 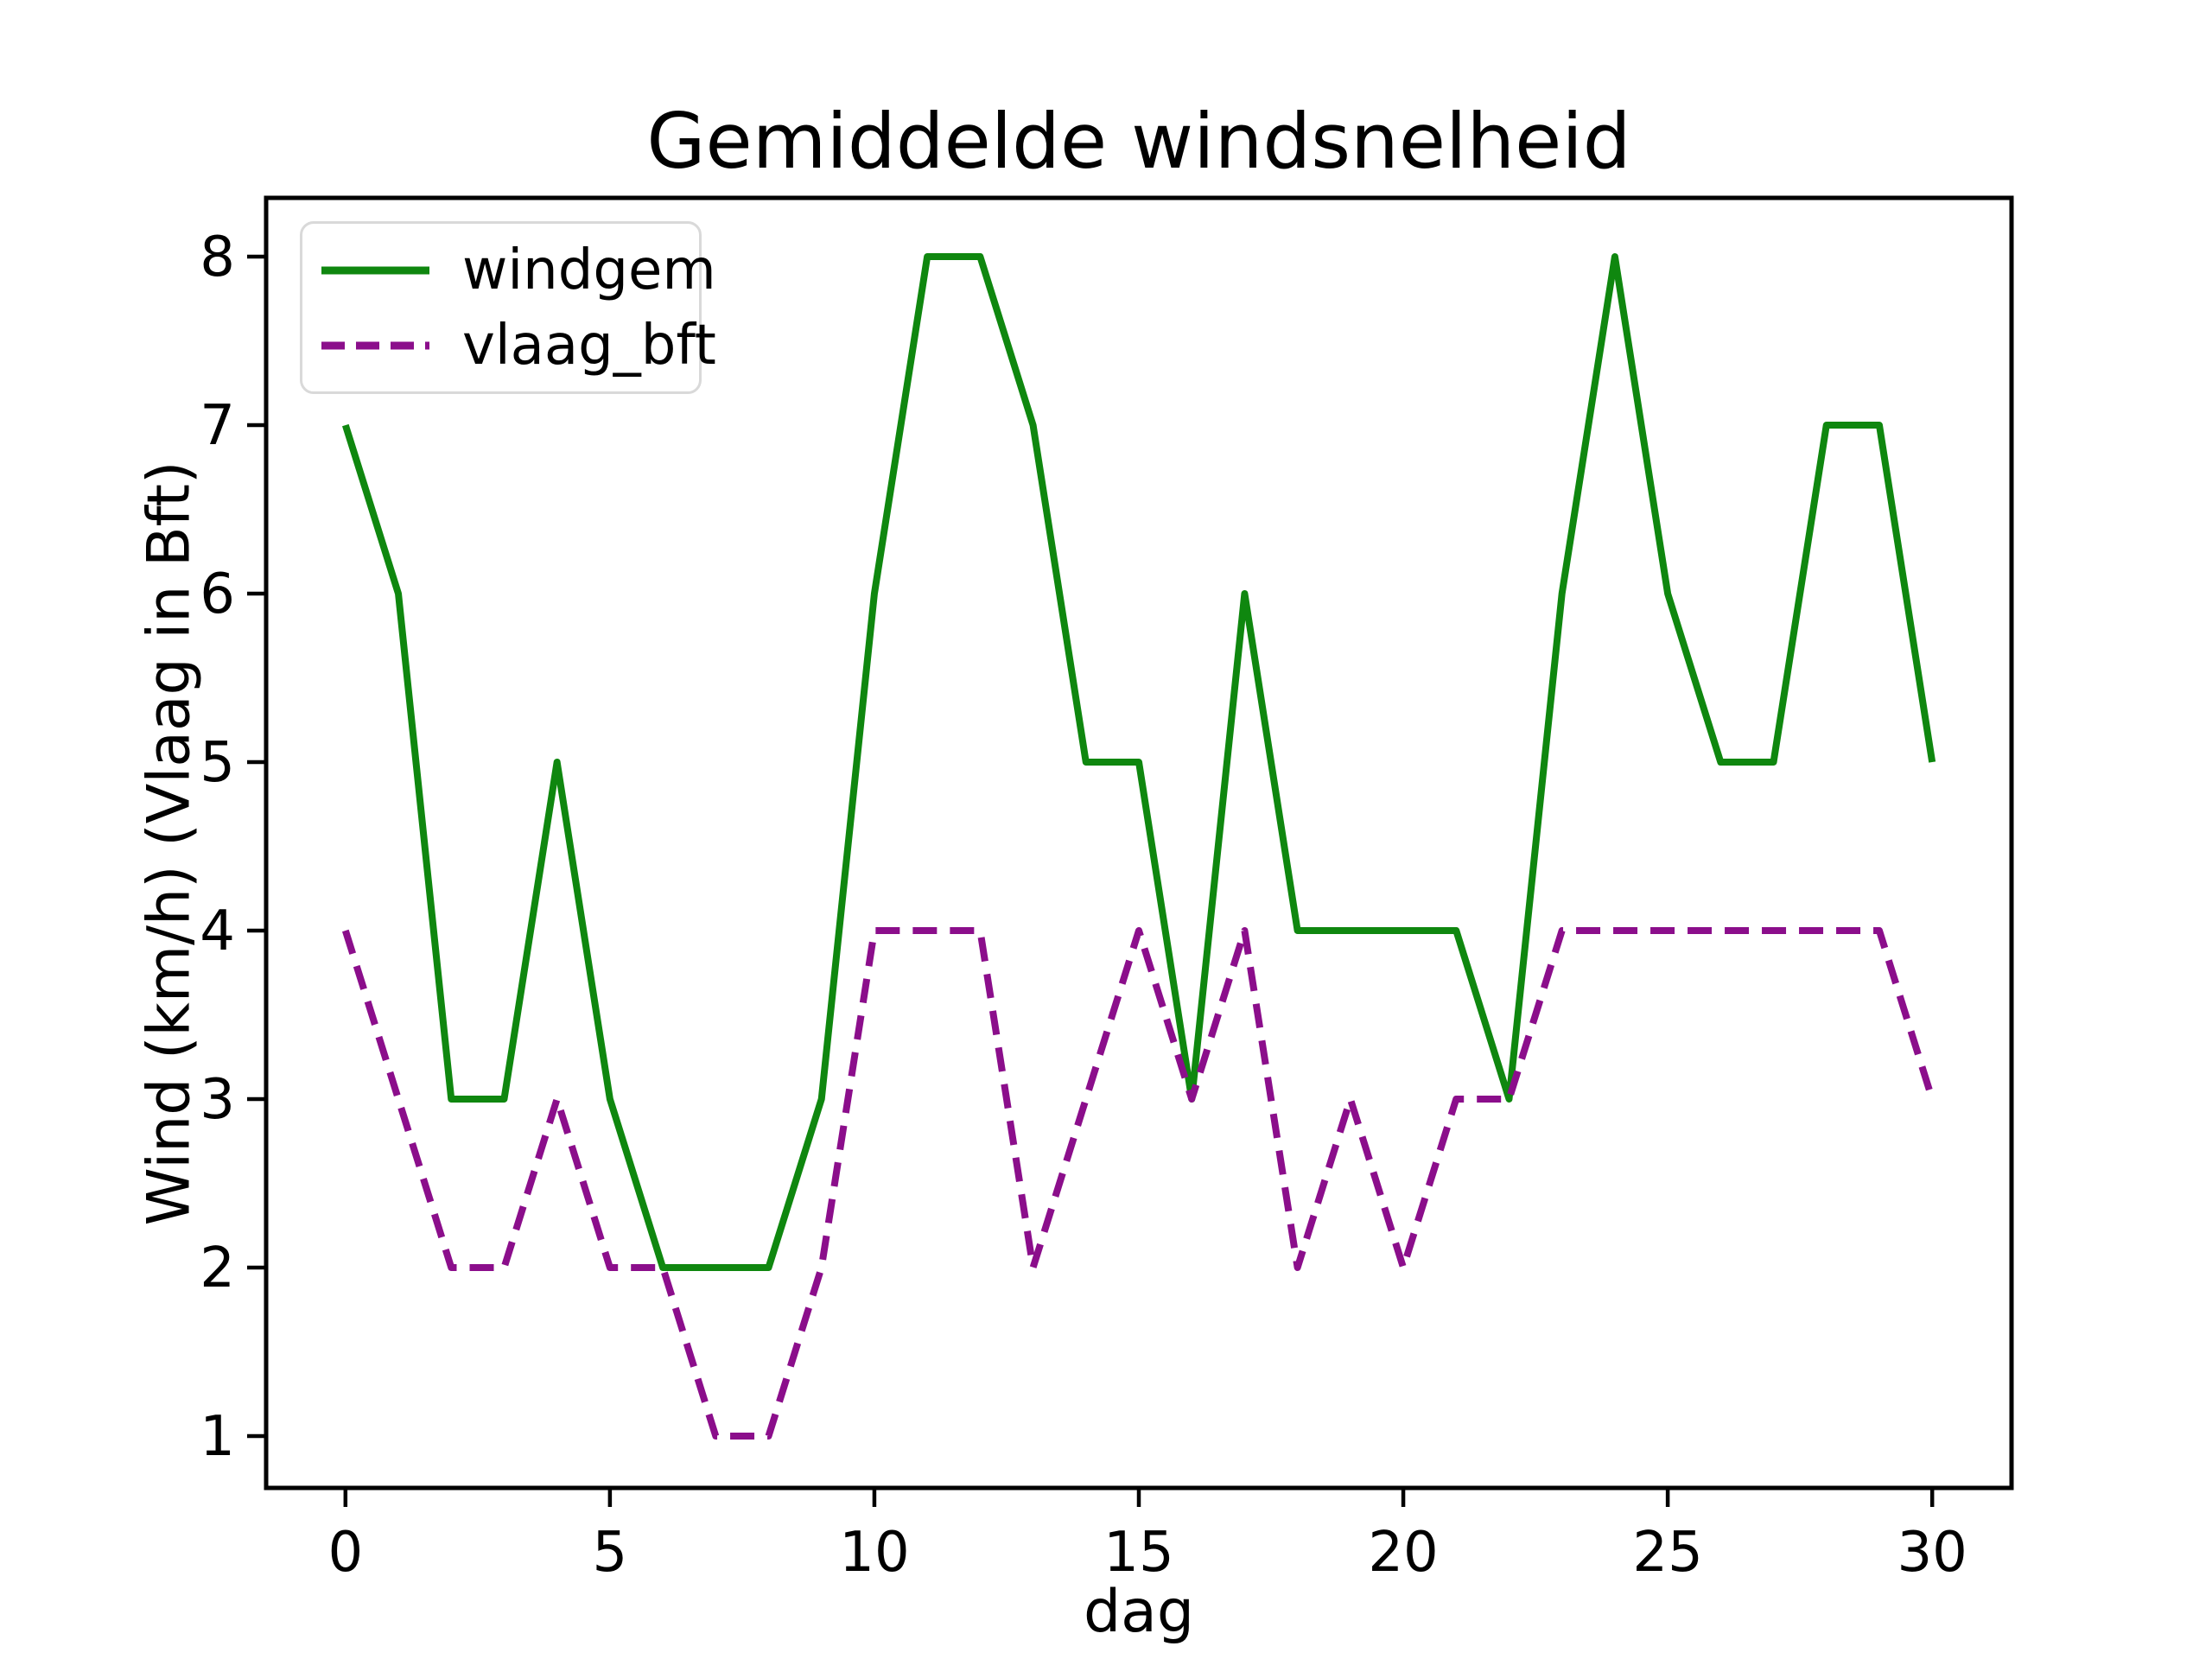 What do you see at coordinates (874, 1553) in the screenshot?
I see `x-tick-label: 10` at bounding box center [874, 1553].